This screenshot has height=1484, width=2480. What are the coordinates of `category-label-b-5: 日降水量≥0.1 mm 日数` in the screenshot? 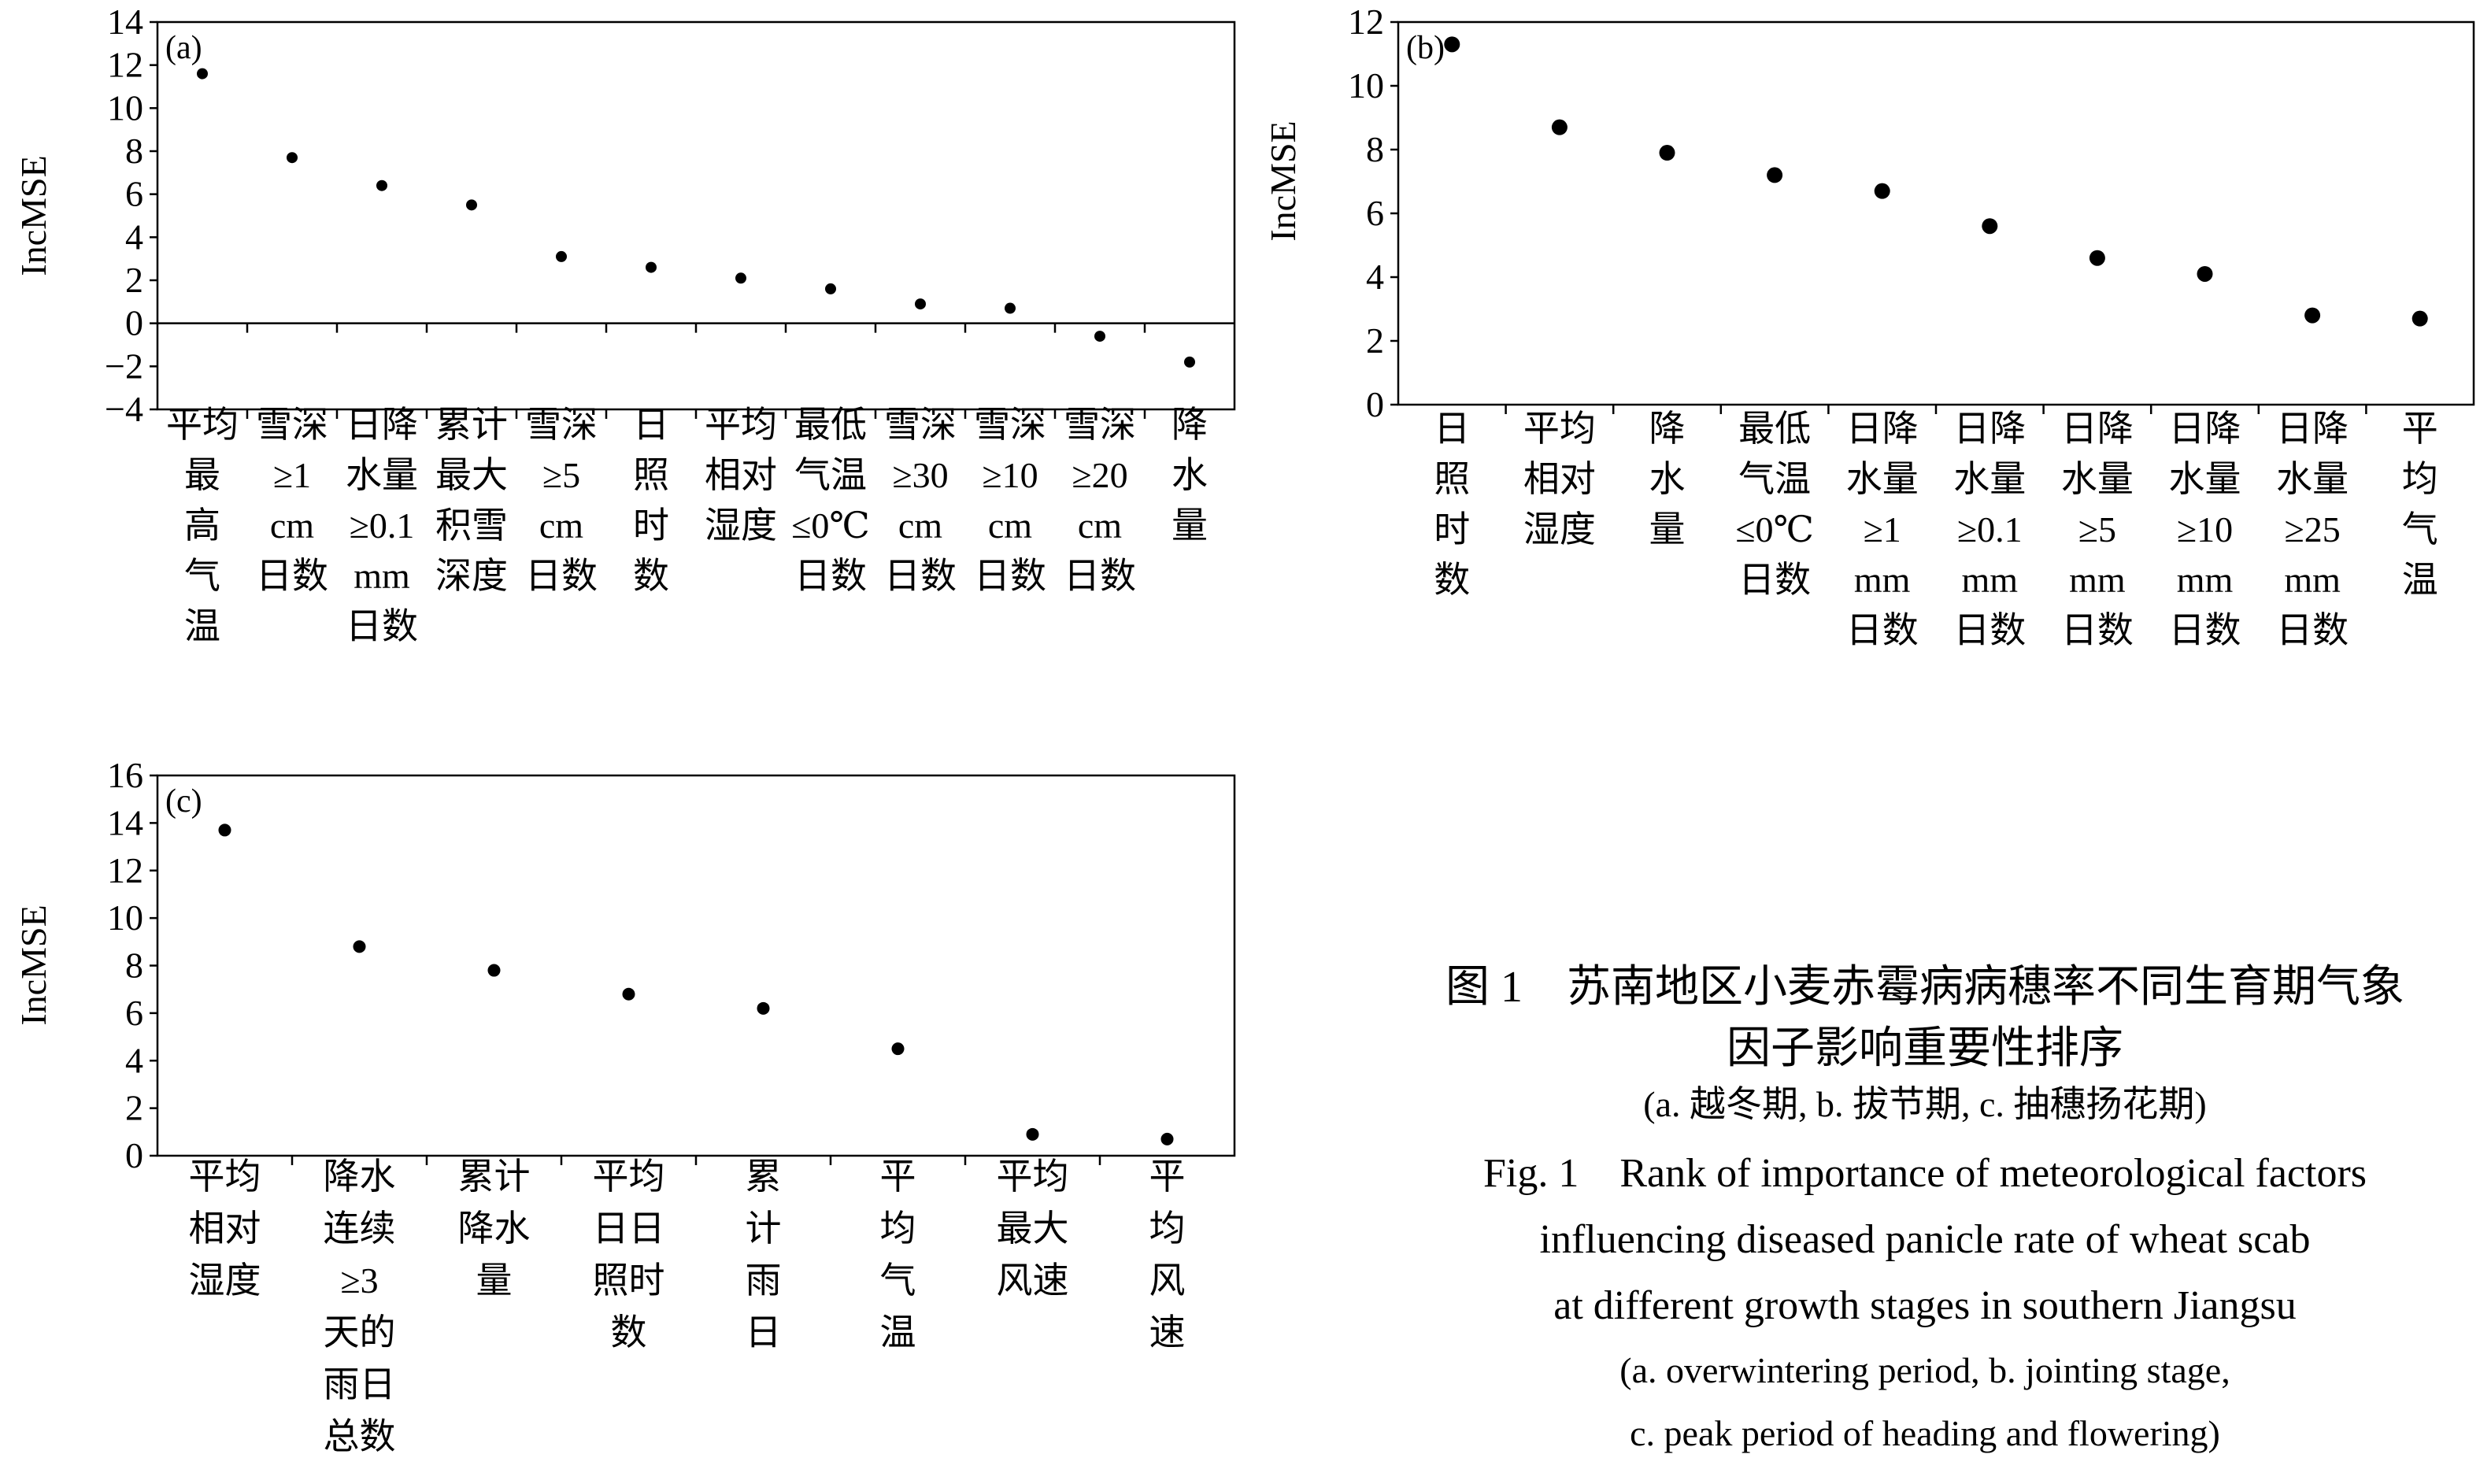 It's located at (1990, 529).